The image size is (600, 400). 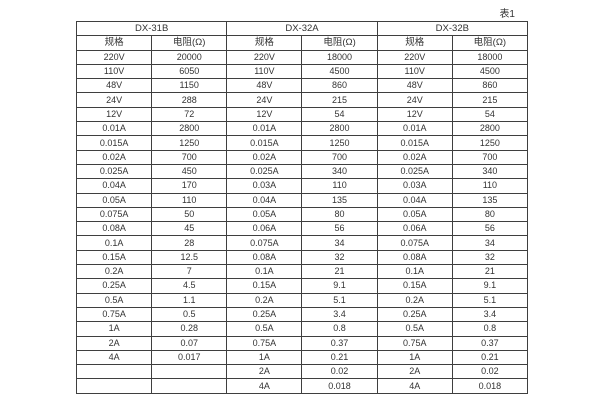 I want to click on resistance-cell: 12.5, so click(x=189, y=257).